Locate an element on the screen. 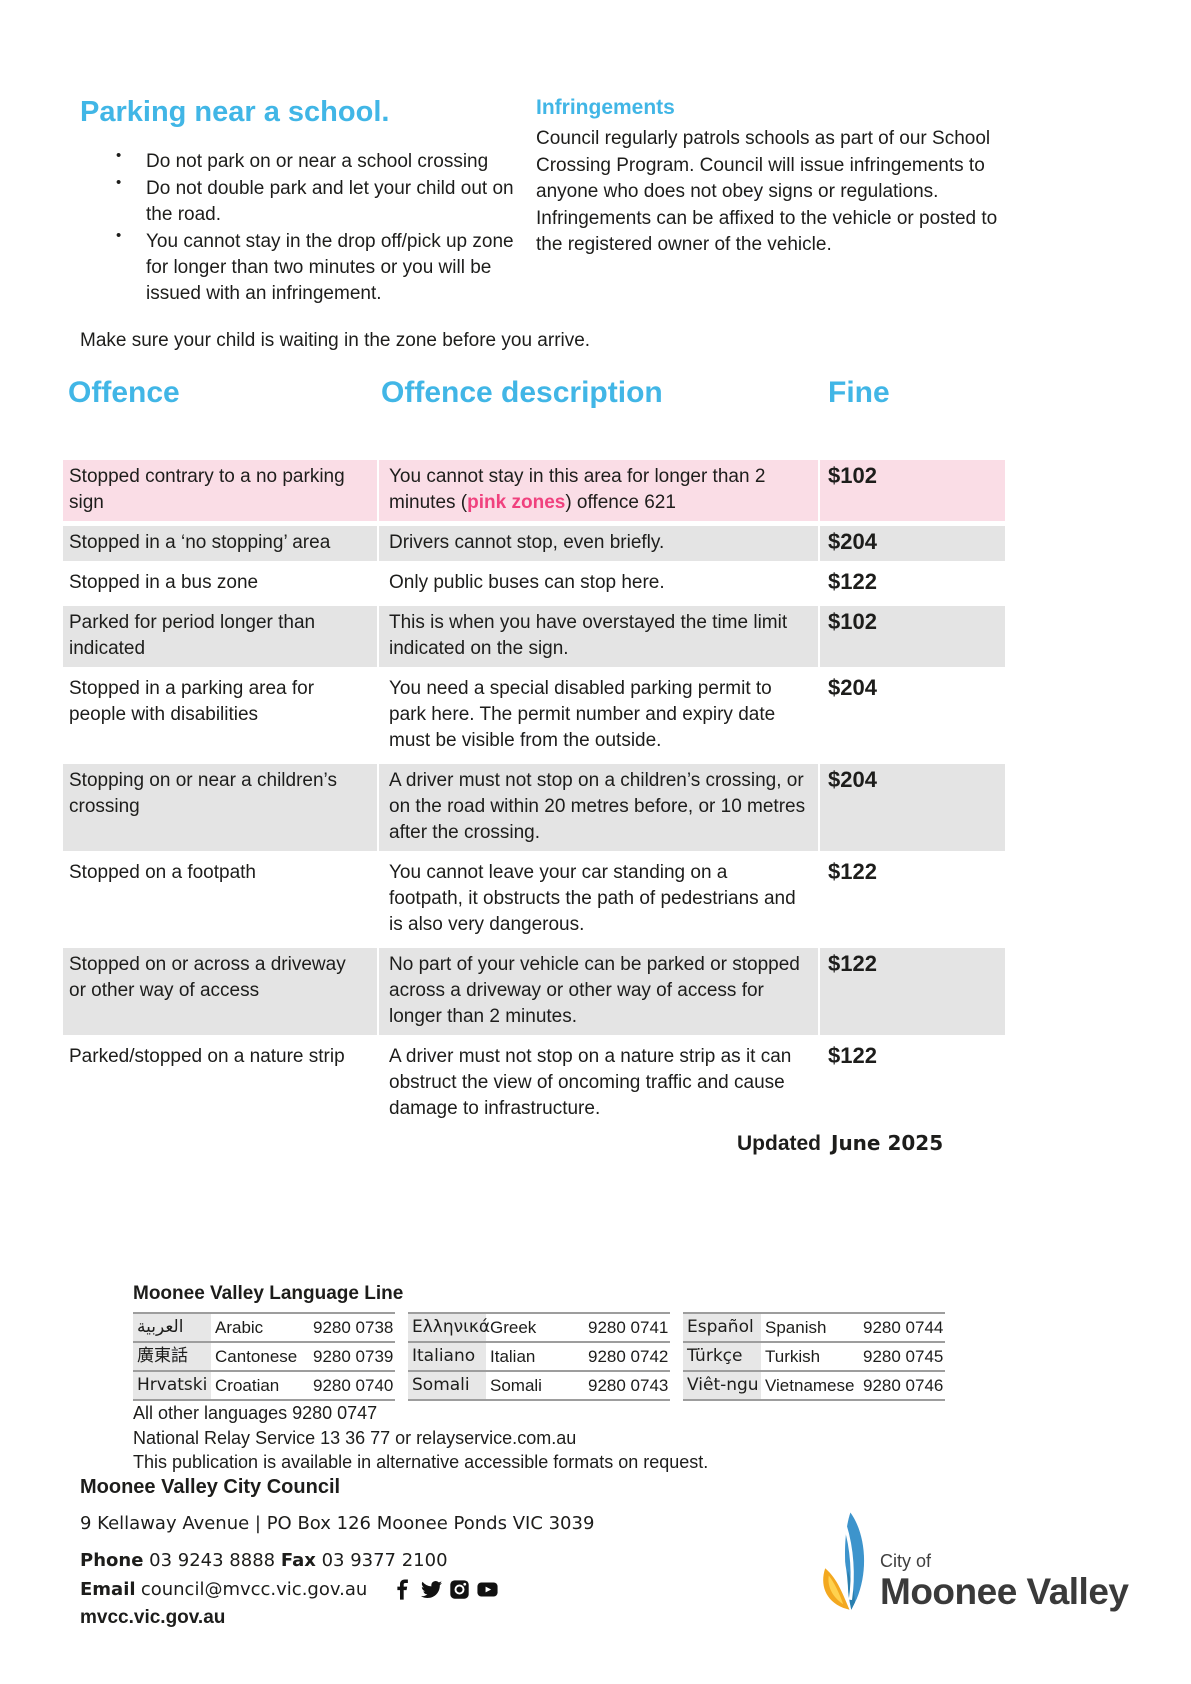  offence-cell: Stopped in a ‘no stopping’ area is located at coordinates (200, 542).